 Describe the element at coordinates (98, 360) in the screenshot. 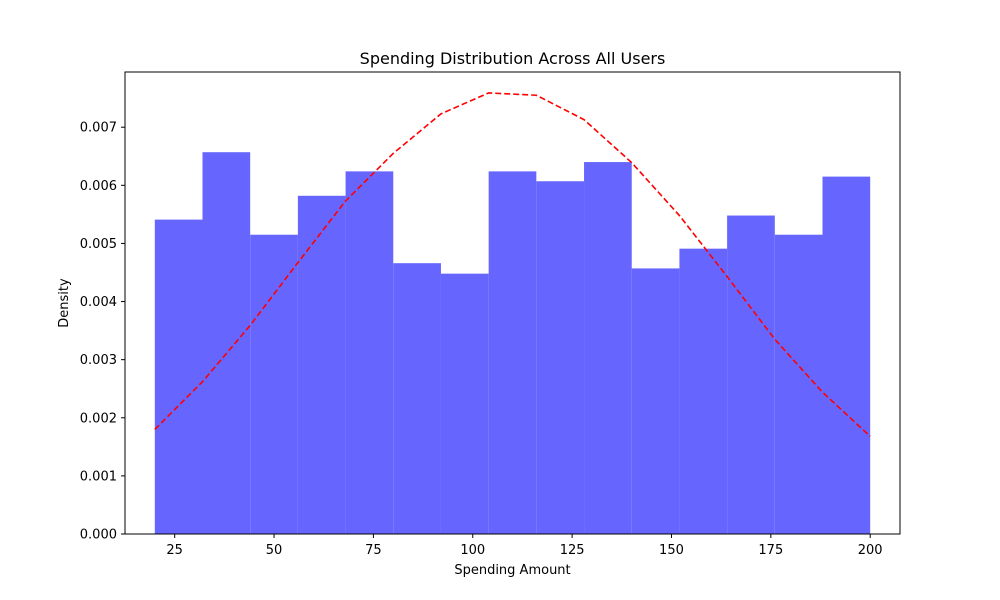

I see `y-tick-label: 0.003` at that location.